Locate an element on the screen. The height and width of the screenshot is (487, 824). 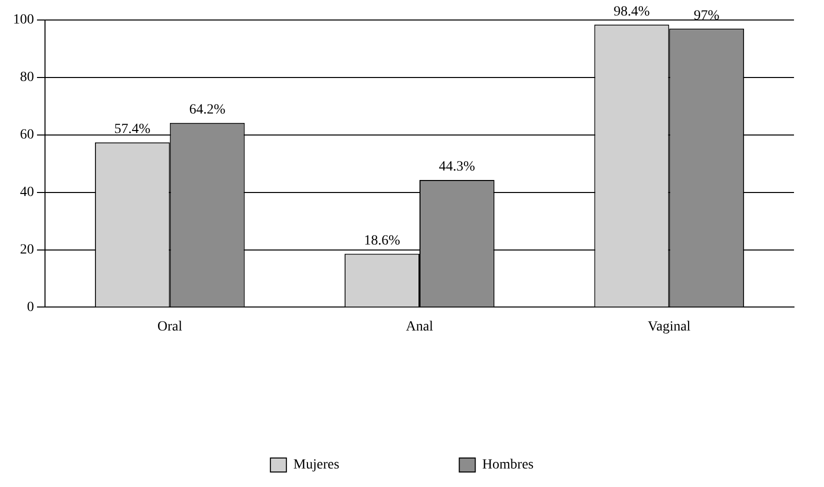
y-tick-label: 100 is located at coordinates (23, 20).